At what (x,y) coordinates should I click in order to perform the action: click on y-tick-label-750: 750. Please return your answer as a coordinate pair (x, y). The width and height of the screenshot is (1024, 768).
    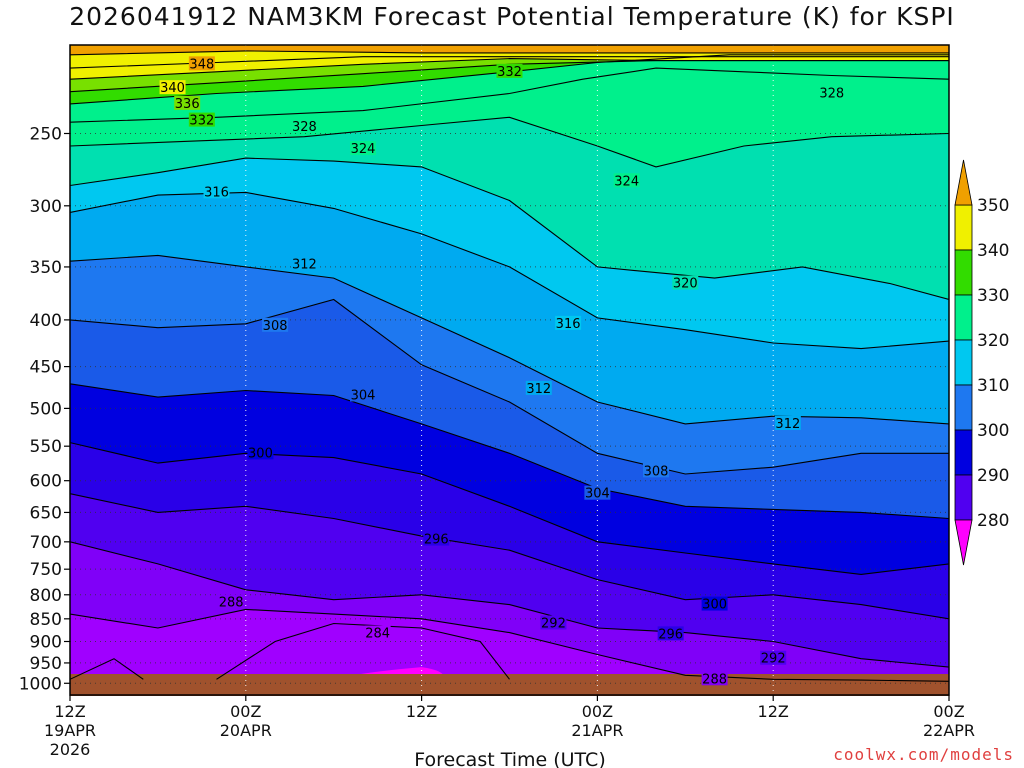
    Looking at the image, I should click on (46, 570).